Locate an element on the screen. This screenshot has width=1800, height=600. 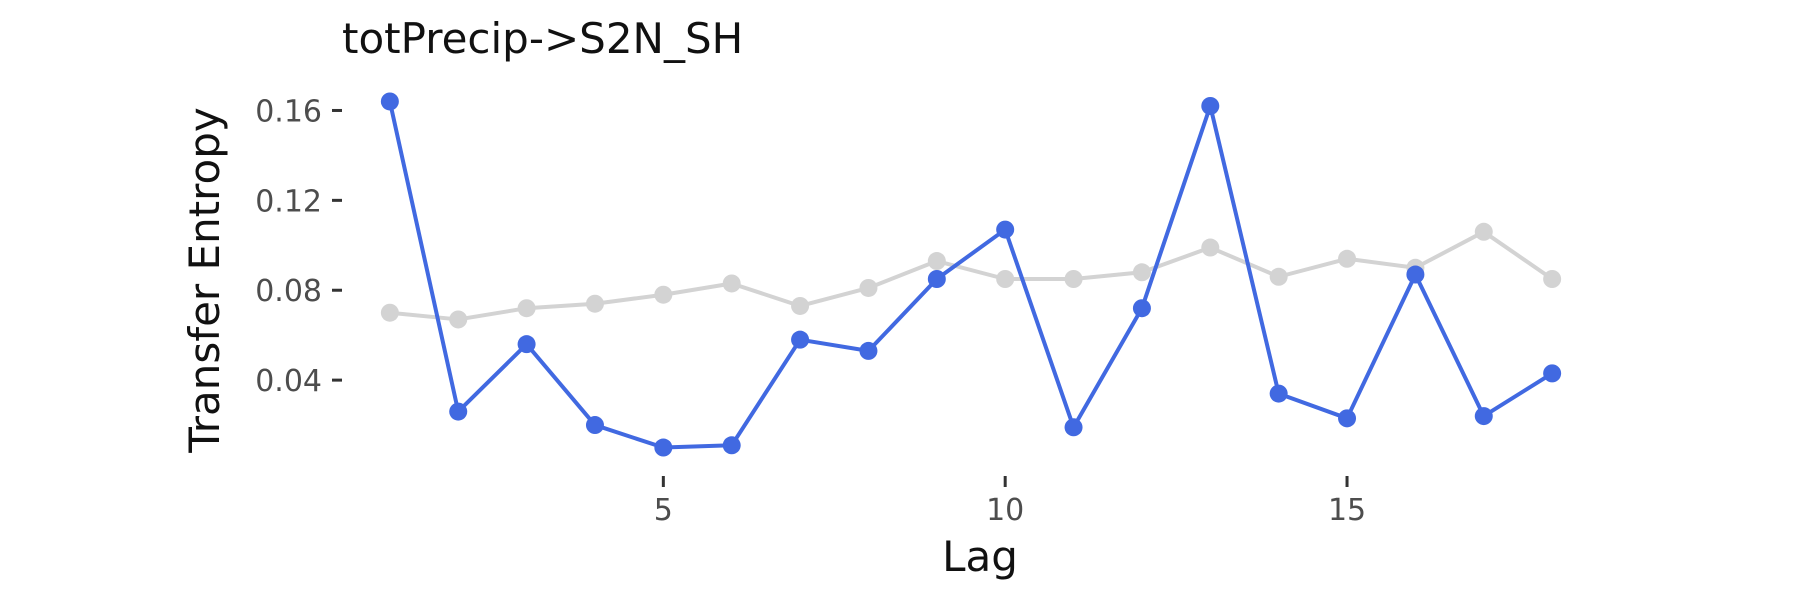
x-axis-label: Lag is located at coordinates (980, 556).